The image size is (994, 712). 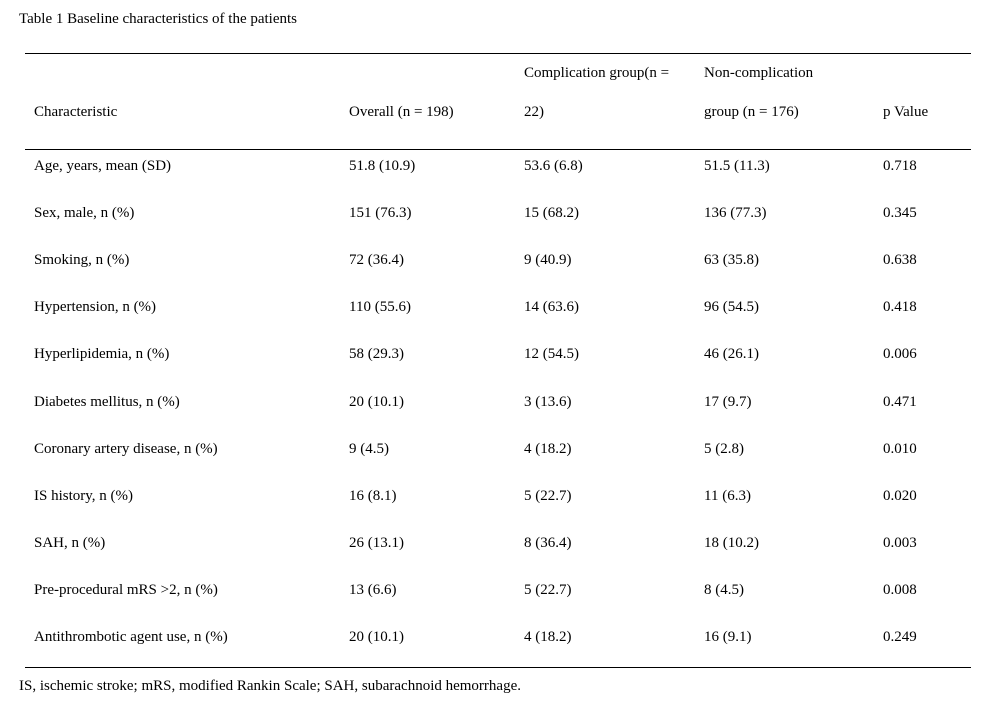 I want to click on cell-overall: 13 (6.6), so click(x=373, y=590).